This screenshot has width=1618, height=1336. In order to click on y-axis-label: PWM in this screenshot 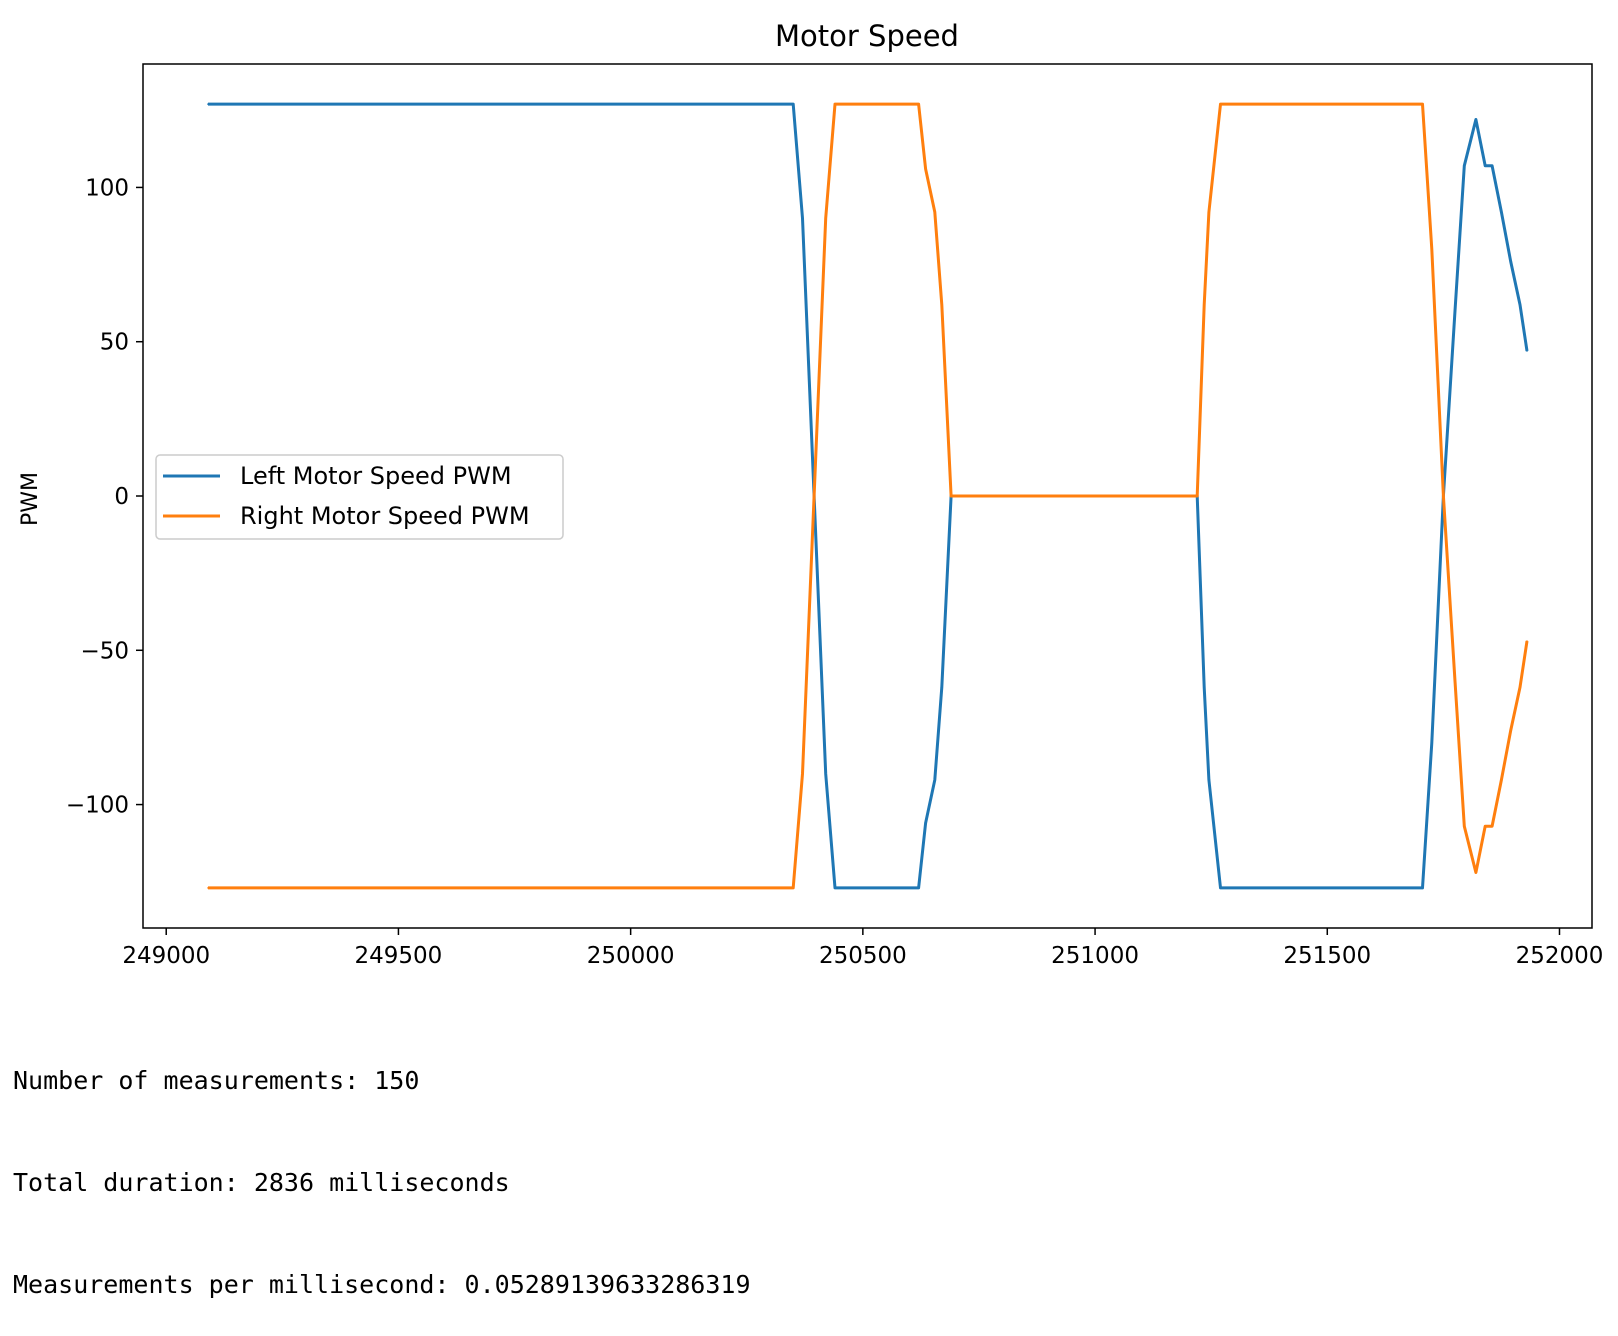, I will do `click(30, 499)`.